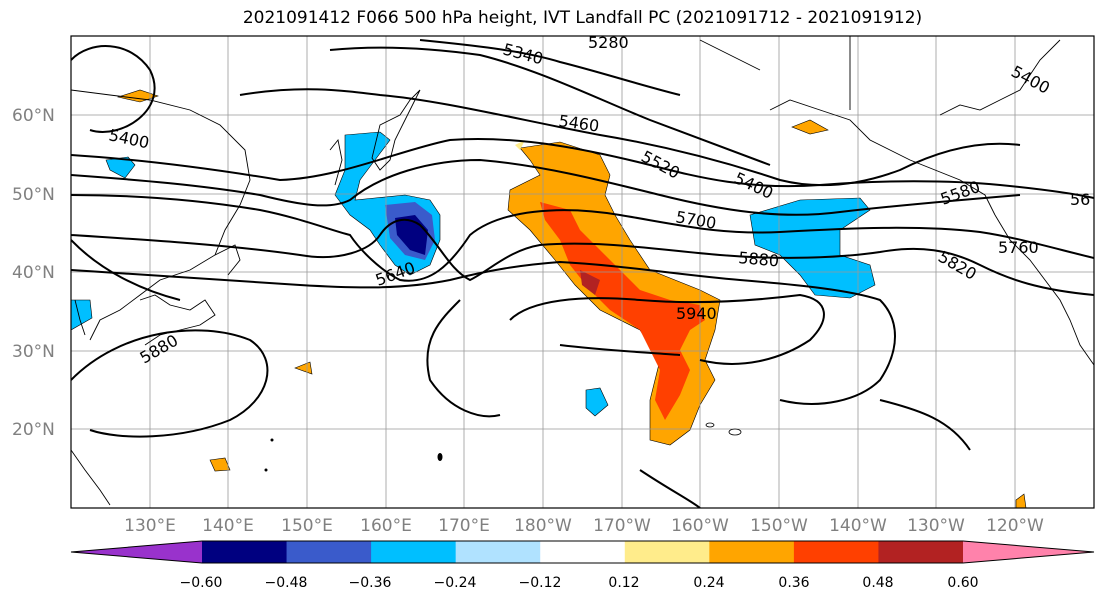 The height and width of the screenshot is (601, 1105). Describe the element at coordinates (286, 583) in the screenshot. I see `colorbar-tick-label: −0.48` at that location.